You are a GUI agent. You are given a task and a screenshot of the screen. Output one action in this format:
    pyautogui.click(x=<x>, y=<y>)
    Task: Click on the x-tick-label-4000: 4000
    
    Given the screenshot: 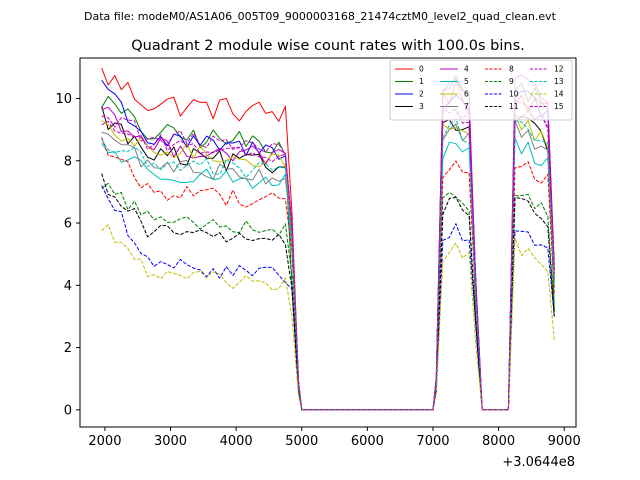 What is the action you would take?
    pyautogui.click(x=236, y=441)
    